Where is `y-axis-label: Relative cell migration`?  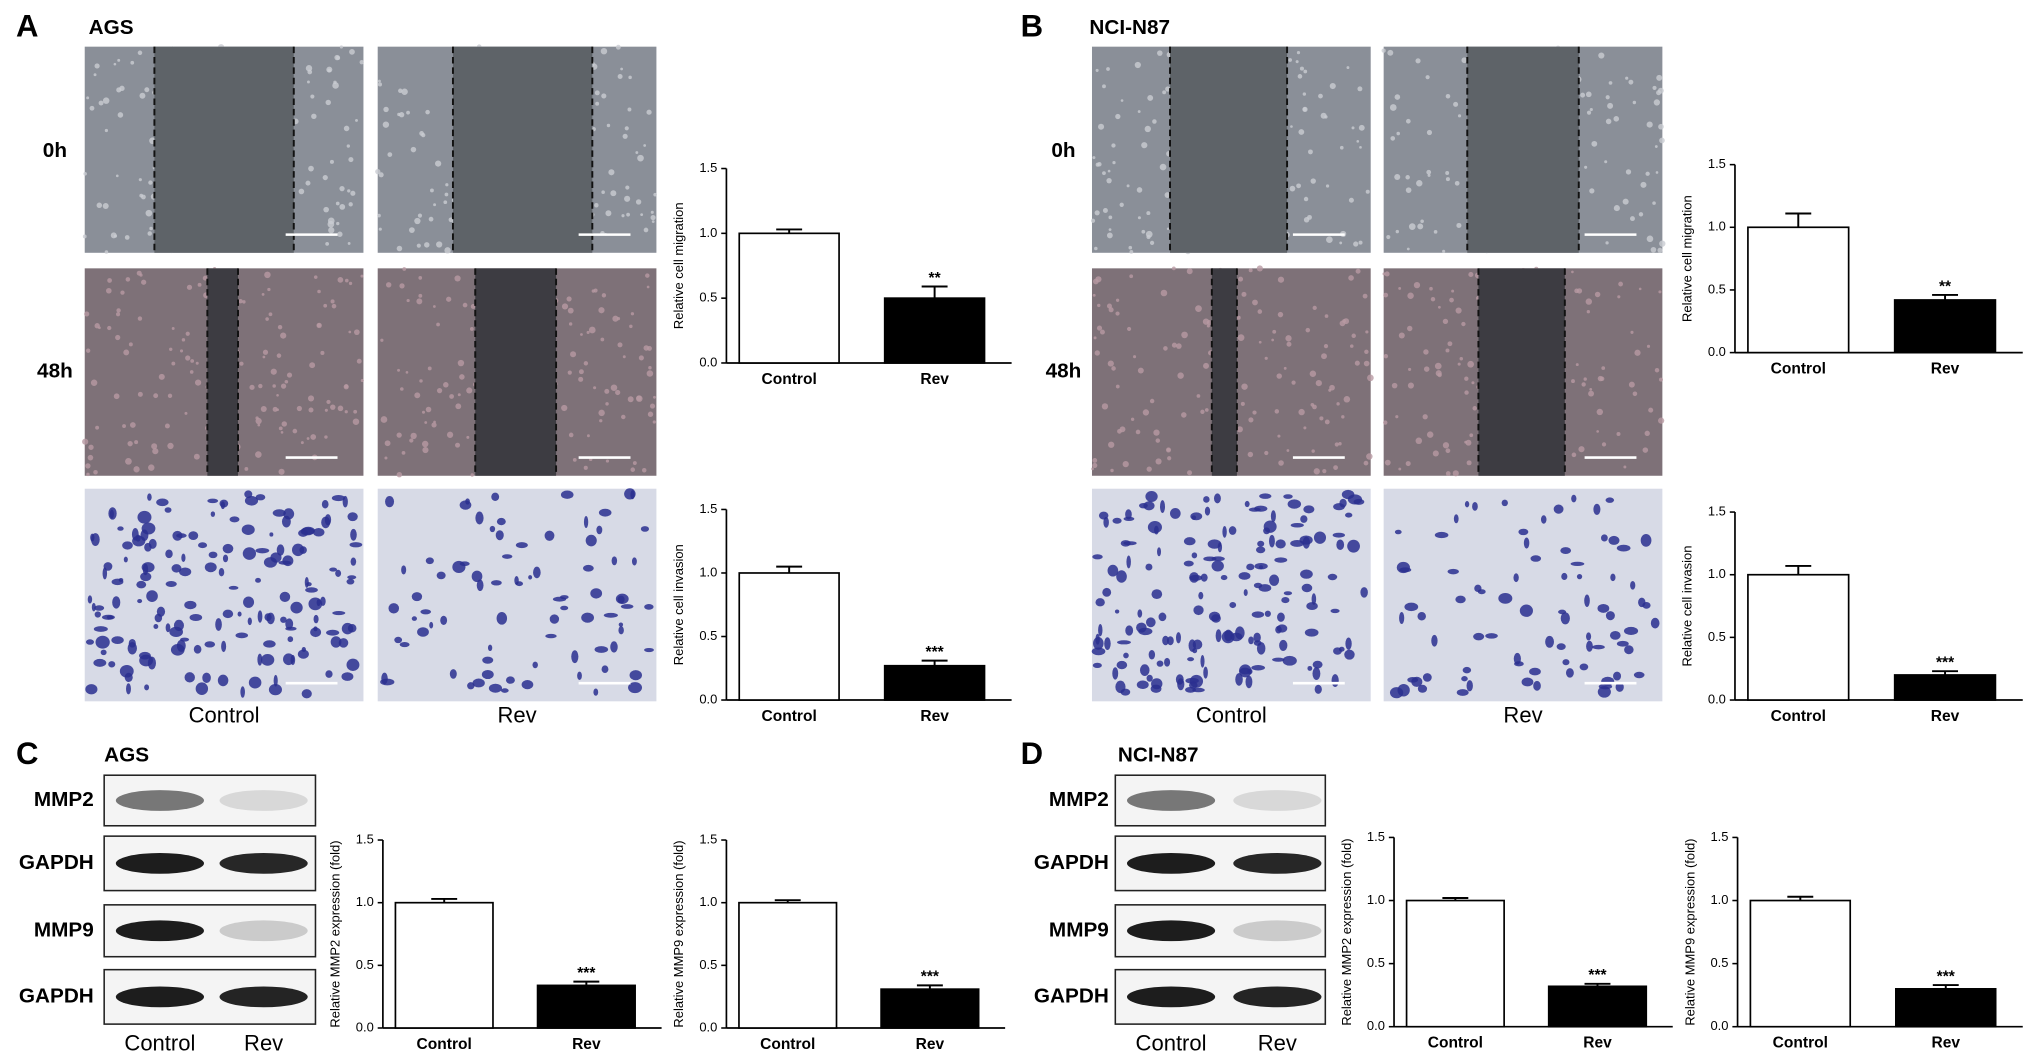 y-axis-label: Relative cell migration is located at coordinates (1687, 258).